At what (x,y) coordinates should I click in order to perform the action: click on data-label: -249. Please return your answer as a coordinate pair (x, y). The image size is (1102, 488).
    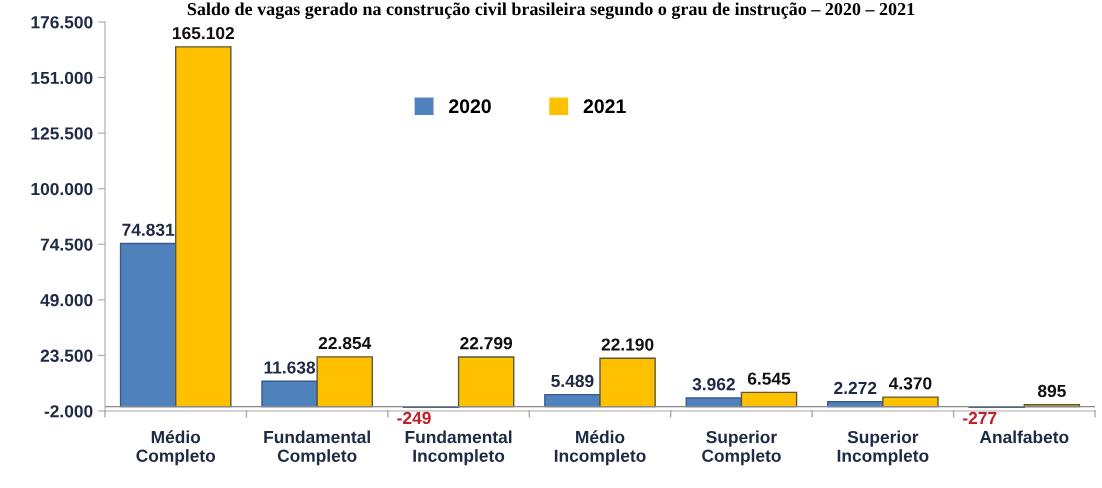
    Looking at the image, I should click on (414, 418).